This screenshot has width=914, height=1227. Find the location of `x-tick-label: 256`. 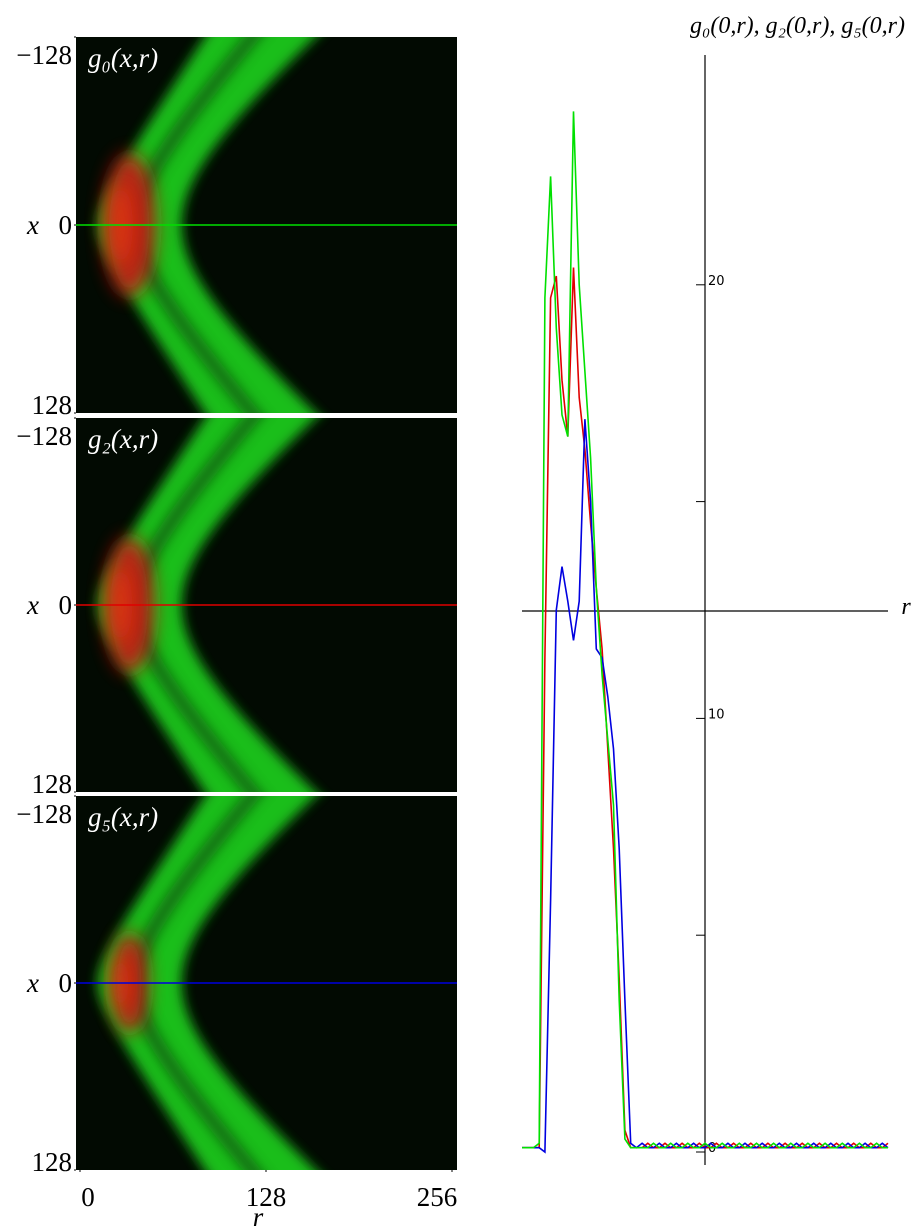

x-tick-label: 256 is located at coordinates (437, 1197).